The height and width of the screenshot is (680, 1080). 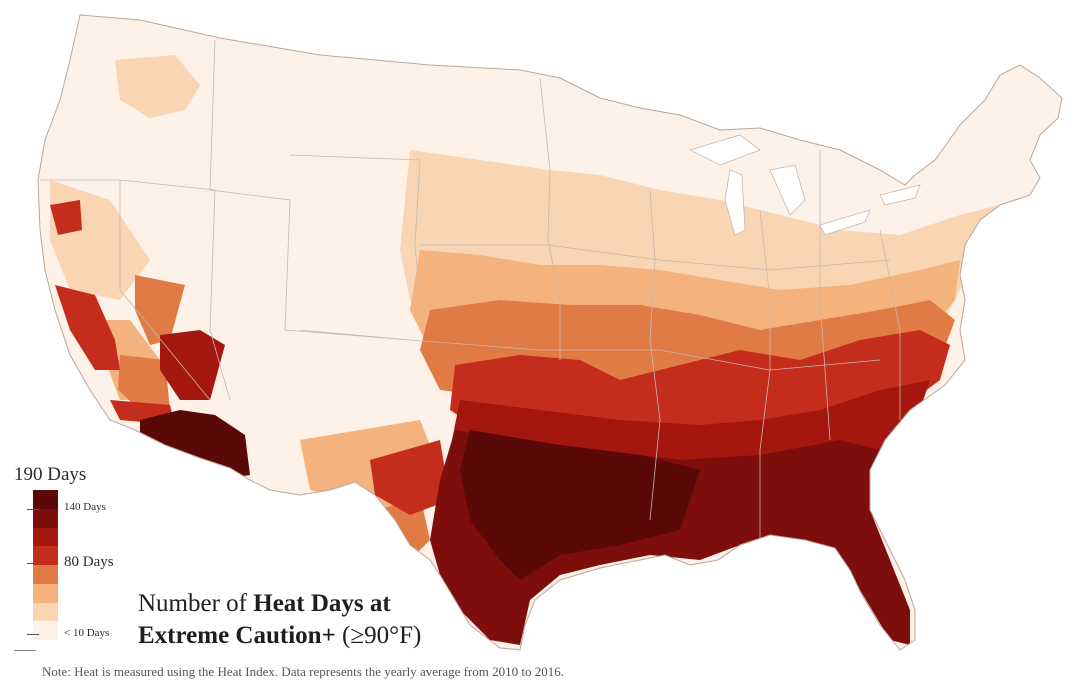 I want to click on heat-band-90-ca-n, so click(x=66, y=217).